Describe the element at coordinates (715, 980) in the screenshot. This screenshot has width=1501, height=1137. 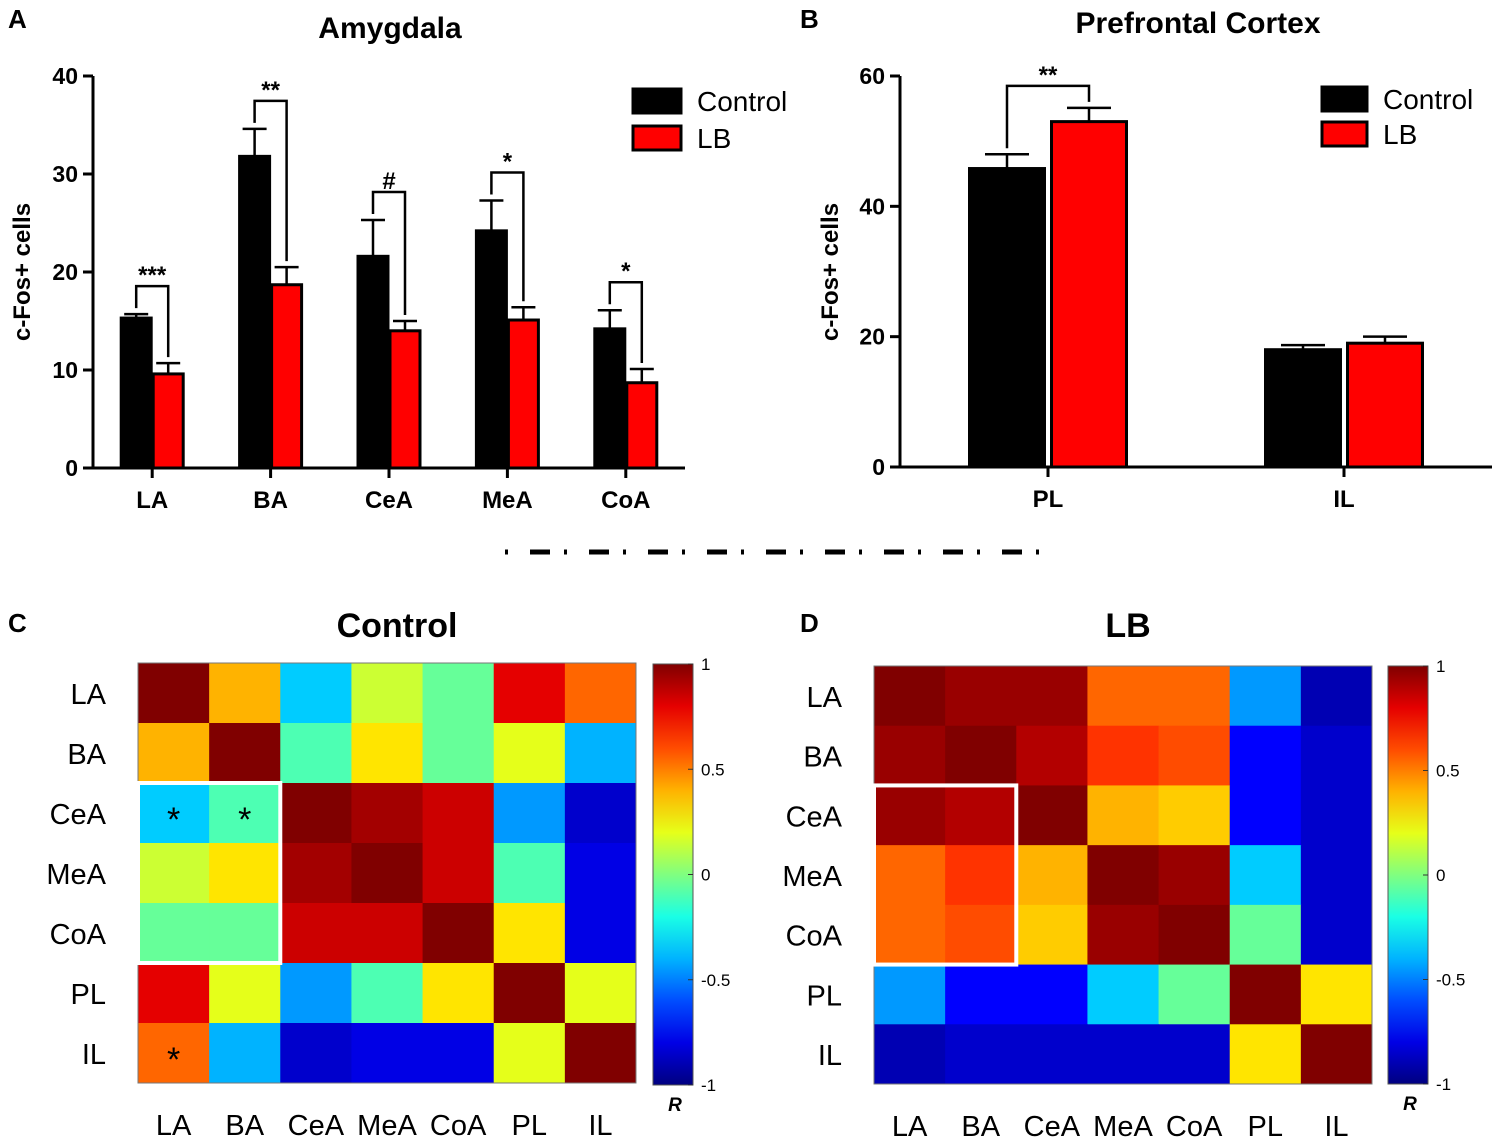
I see `chart-c-colorbar-tick-label: -0.5` at that location.